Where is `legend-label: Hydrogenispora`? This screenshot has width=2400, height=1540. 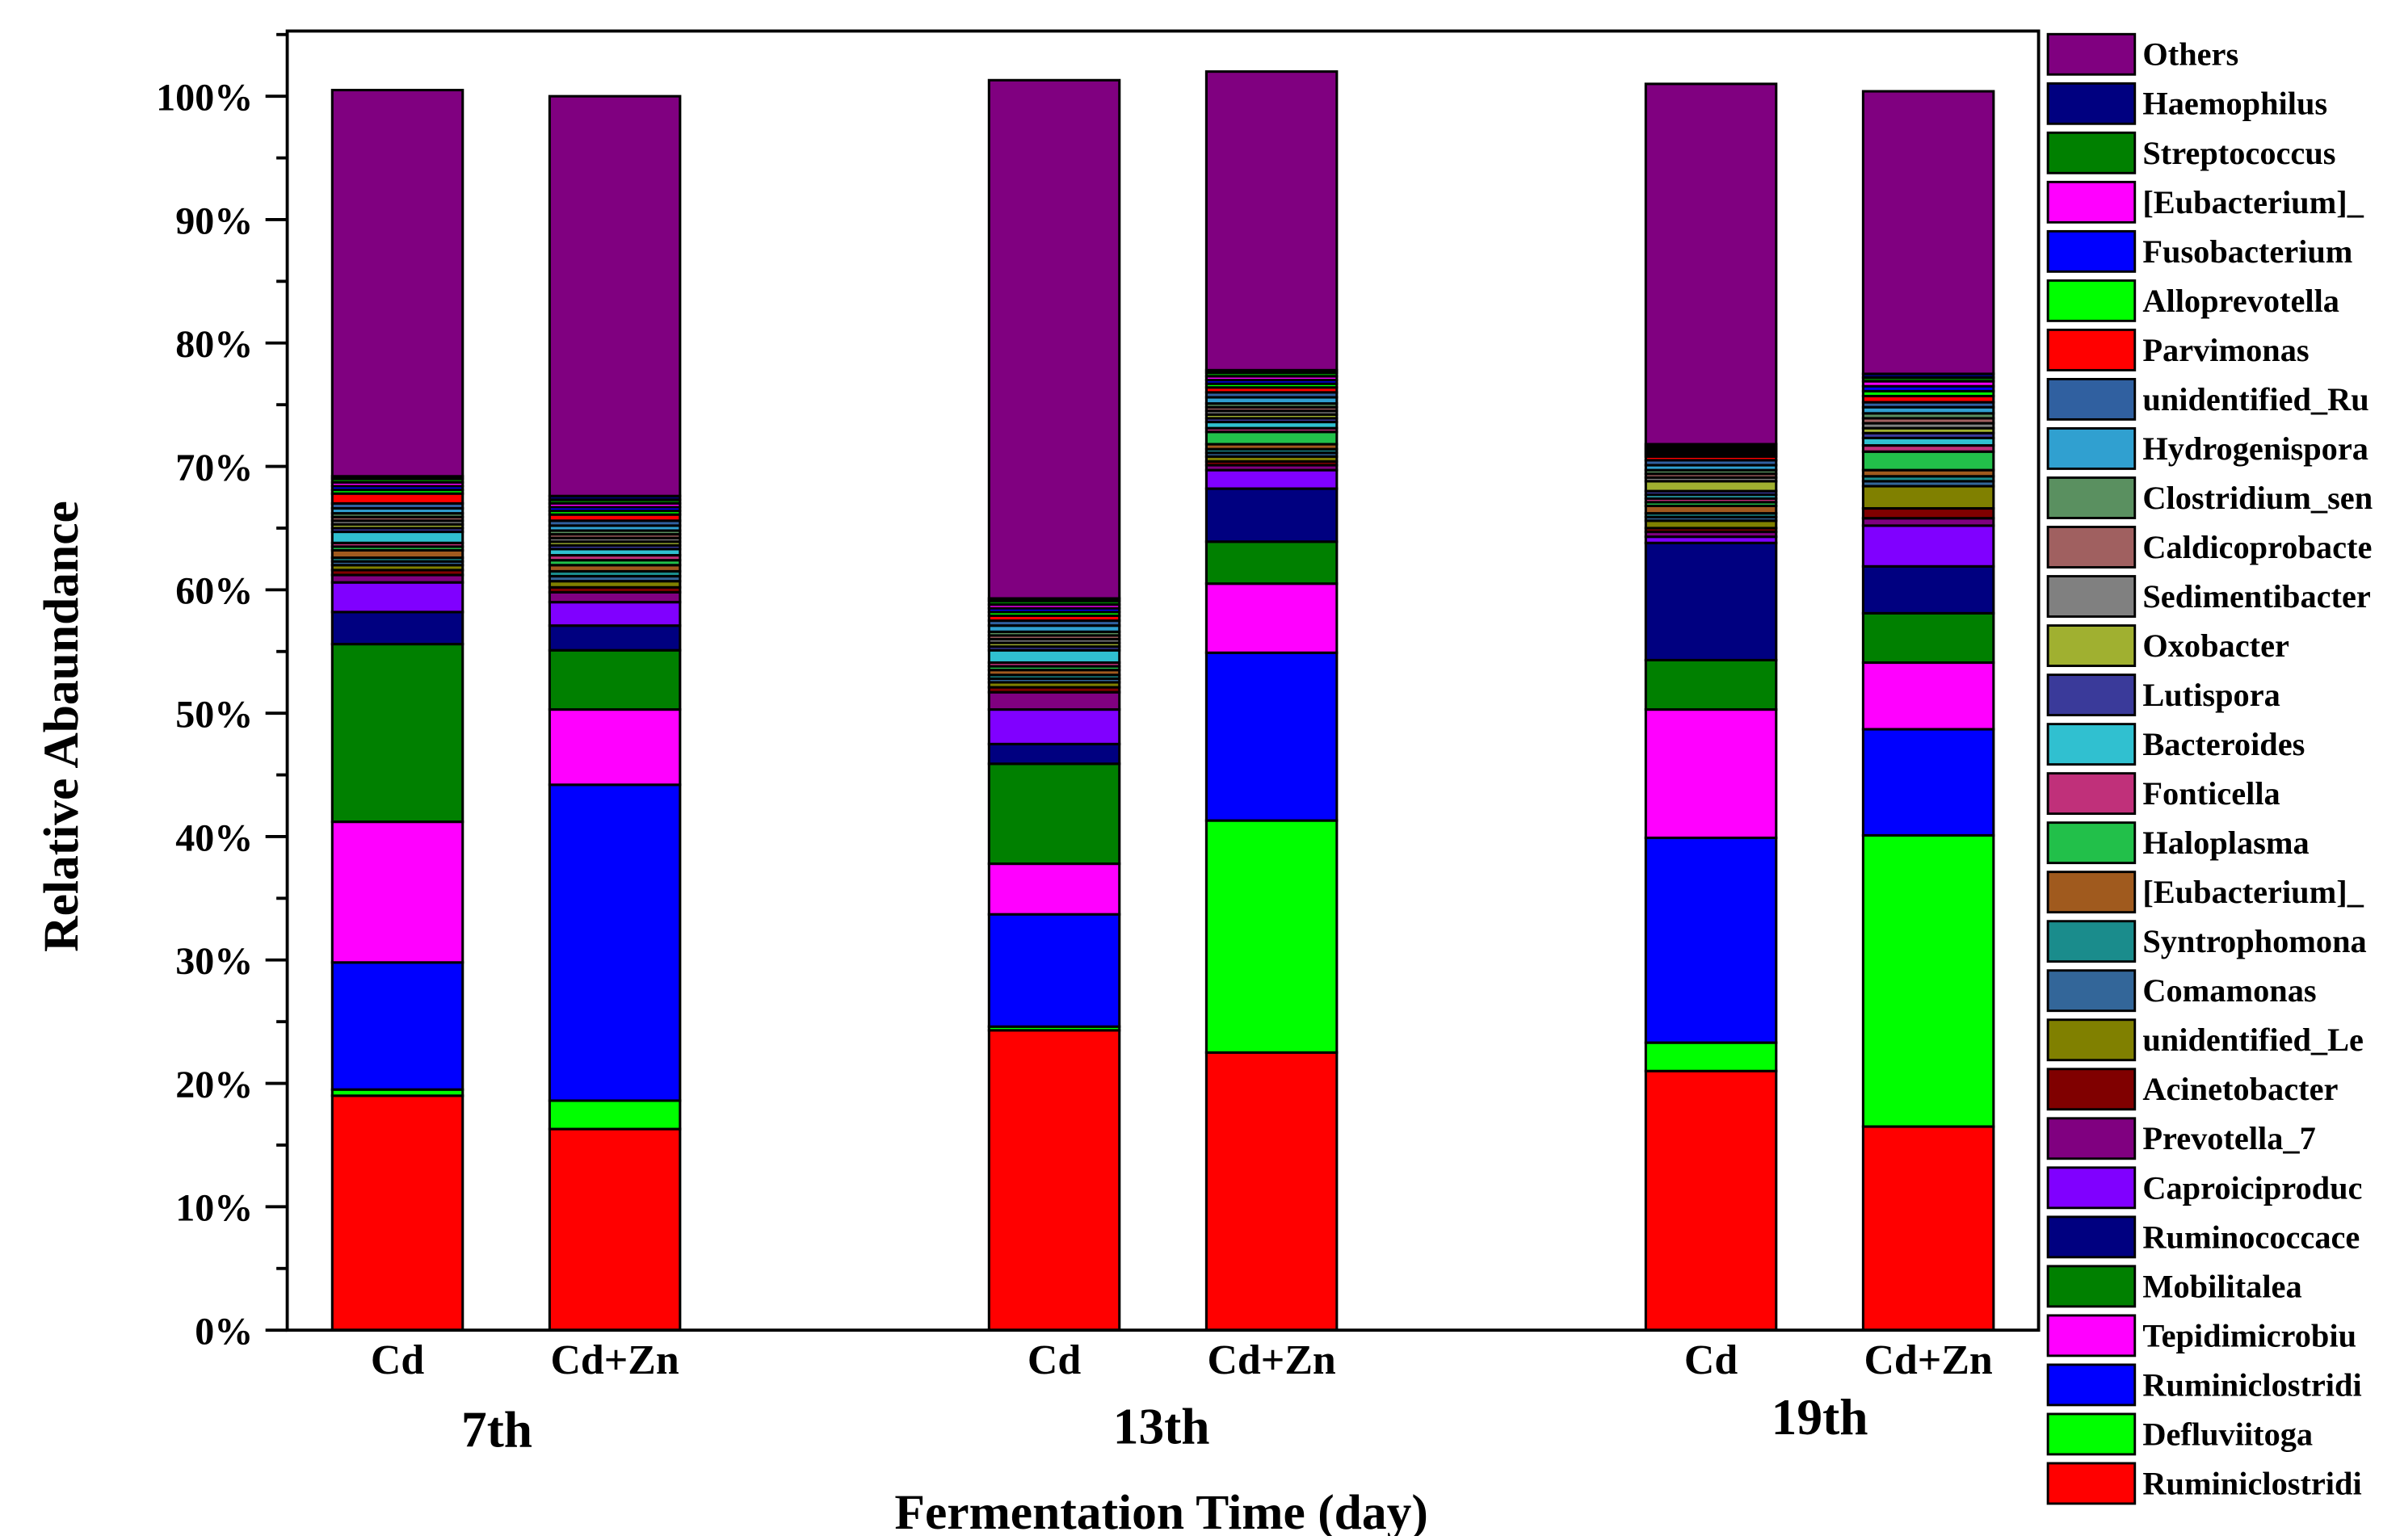
legend-label: Hydrogenispora is located at coordinates (2255, 448).